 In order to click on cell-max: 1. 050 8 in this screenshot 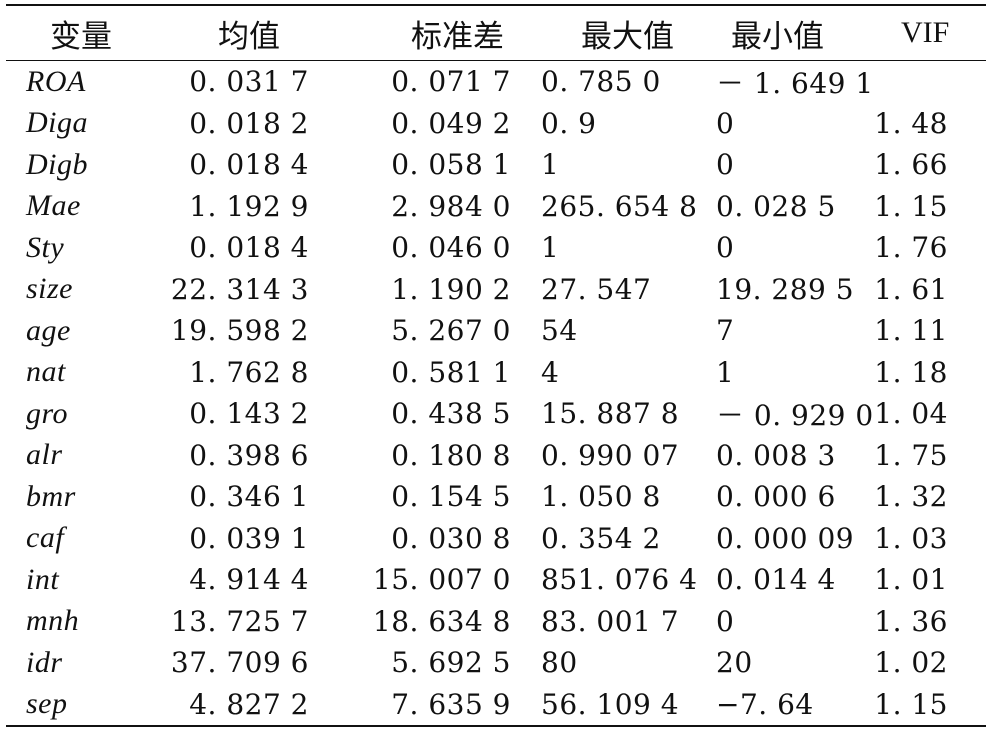, I will do `click(601, 497)`.